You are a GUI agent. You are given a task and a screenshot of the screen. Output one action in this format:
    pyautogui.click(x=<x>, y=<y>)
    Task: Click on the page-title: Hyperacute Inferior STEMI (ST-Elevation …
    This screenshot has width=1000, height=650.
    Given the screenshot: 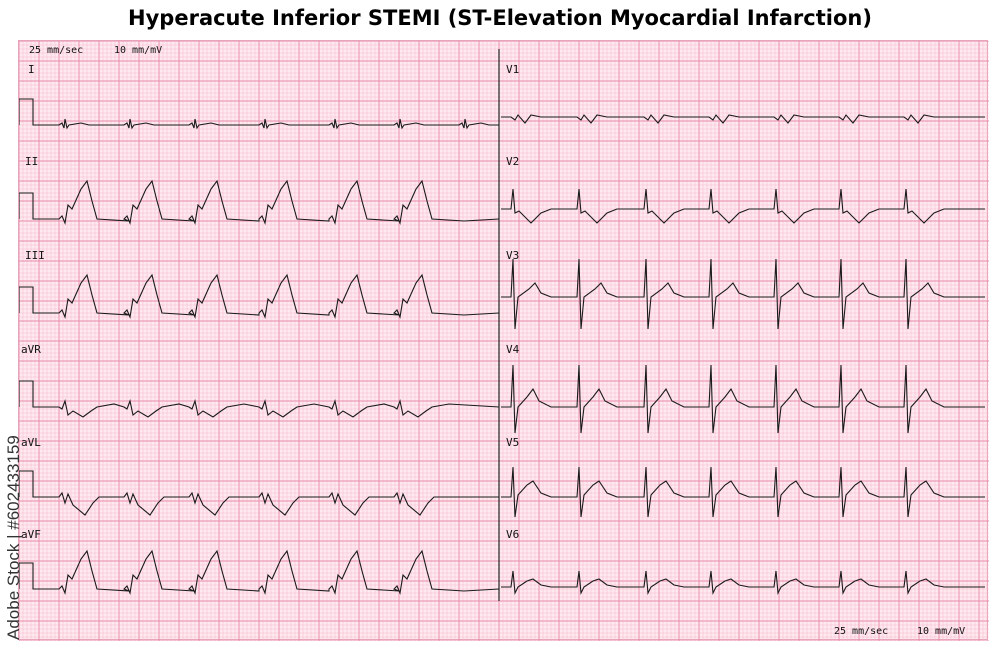 What is the action you would take?
    pyautogui.click(x=500, y=18)
    